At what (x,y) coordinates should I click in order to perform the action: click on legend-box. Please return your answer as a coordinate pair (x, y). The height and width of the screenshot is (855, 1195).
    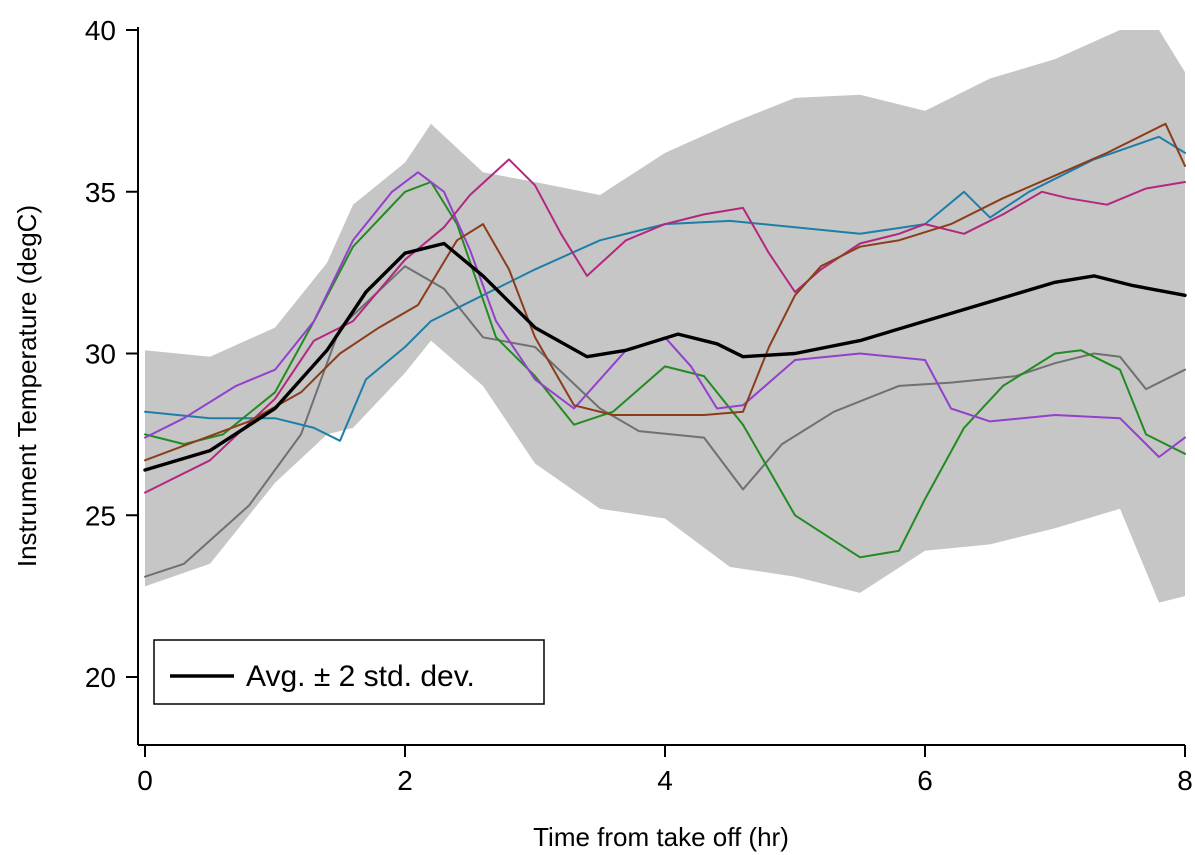
    Looking at the image, I should click on (349, 672).